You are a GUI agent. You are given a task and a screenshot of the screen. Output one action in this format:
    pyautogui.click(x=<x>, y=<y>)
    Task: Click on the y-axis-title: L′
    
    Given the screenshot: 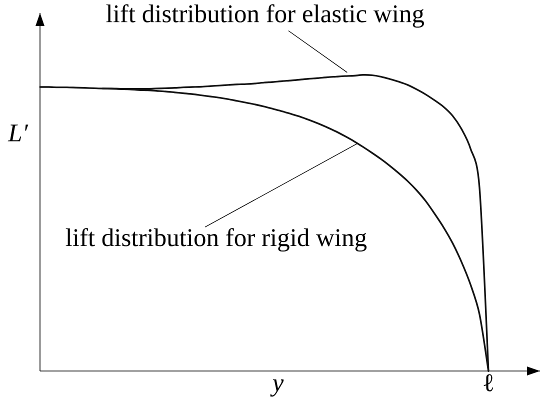 What is the action you would take?
    pyautogui.click(x=18, y=133)
    